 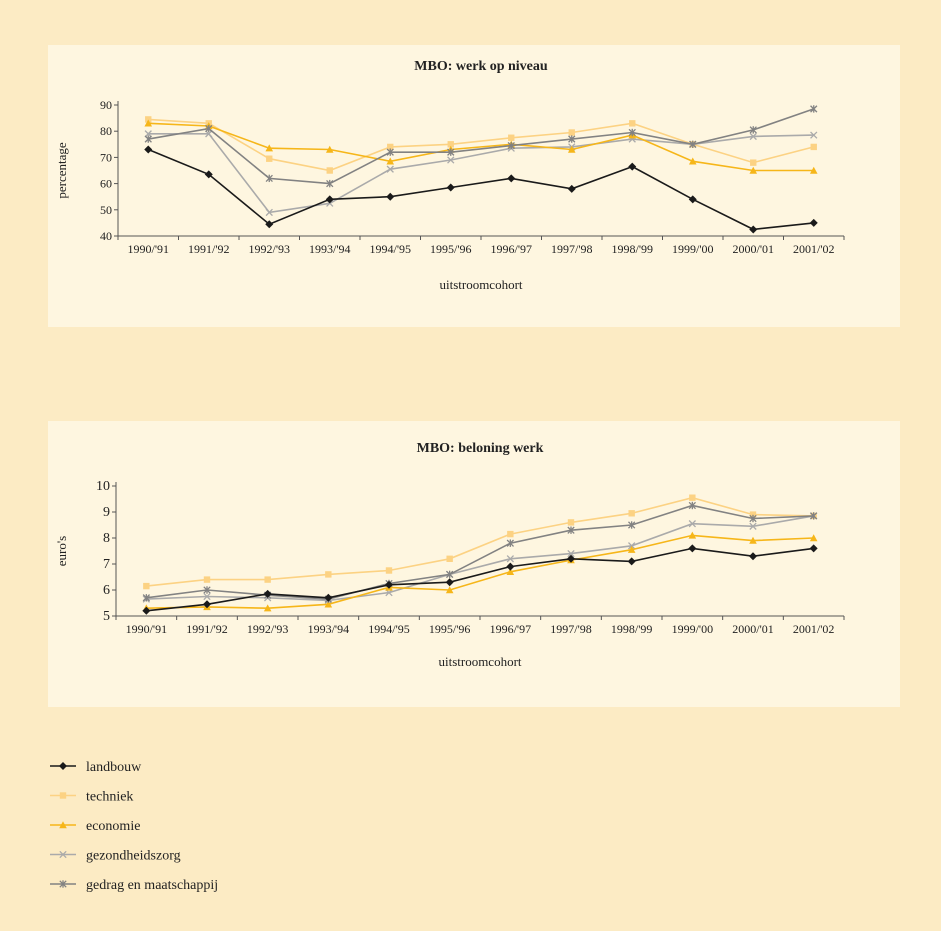 I want to click on legend-item-landbouw: landbouw, so click(x=96, y=767).